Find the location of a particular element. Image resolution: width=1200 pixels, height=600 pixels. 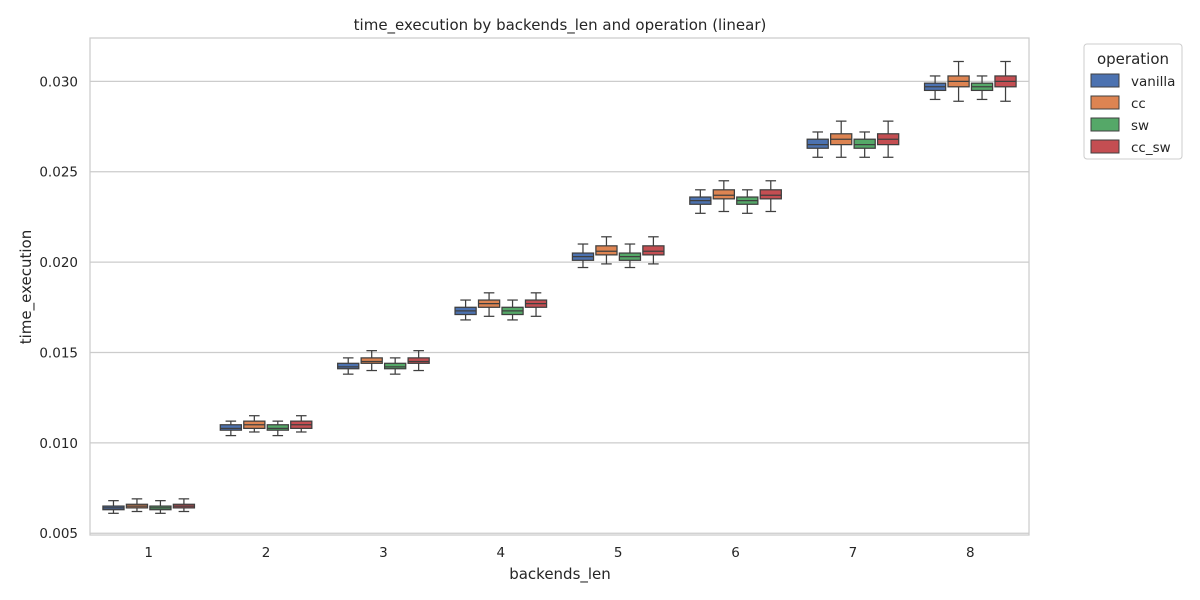

x-tick-label: 4 is located at coordinates (501, 553).